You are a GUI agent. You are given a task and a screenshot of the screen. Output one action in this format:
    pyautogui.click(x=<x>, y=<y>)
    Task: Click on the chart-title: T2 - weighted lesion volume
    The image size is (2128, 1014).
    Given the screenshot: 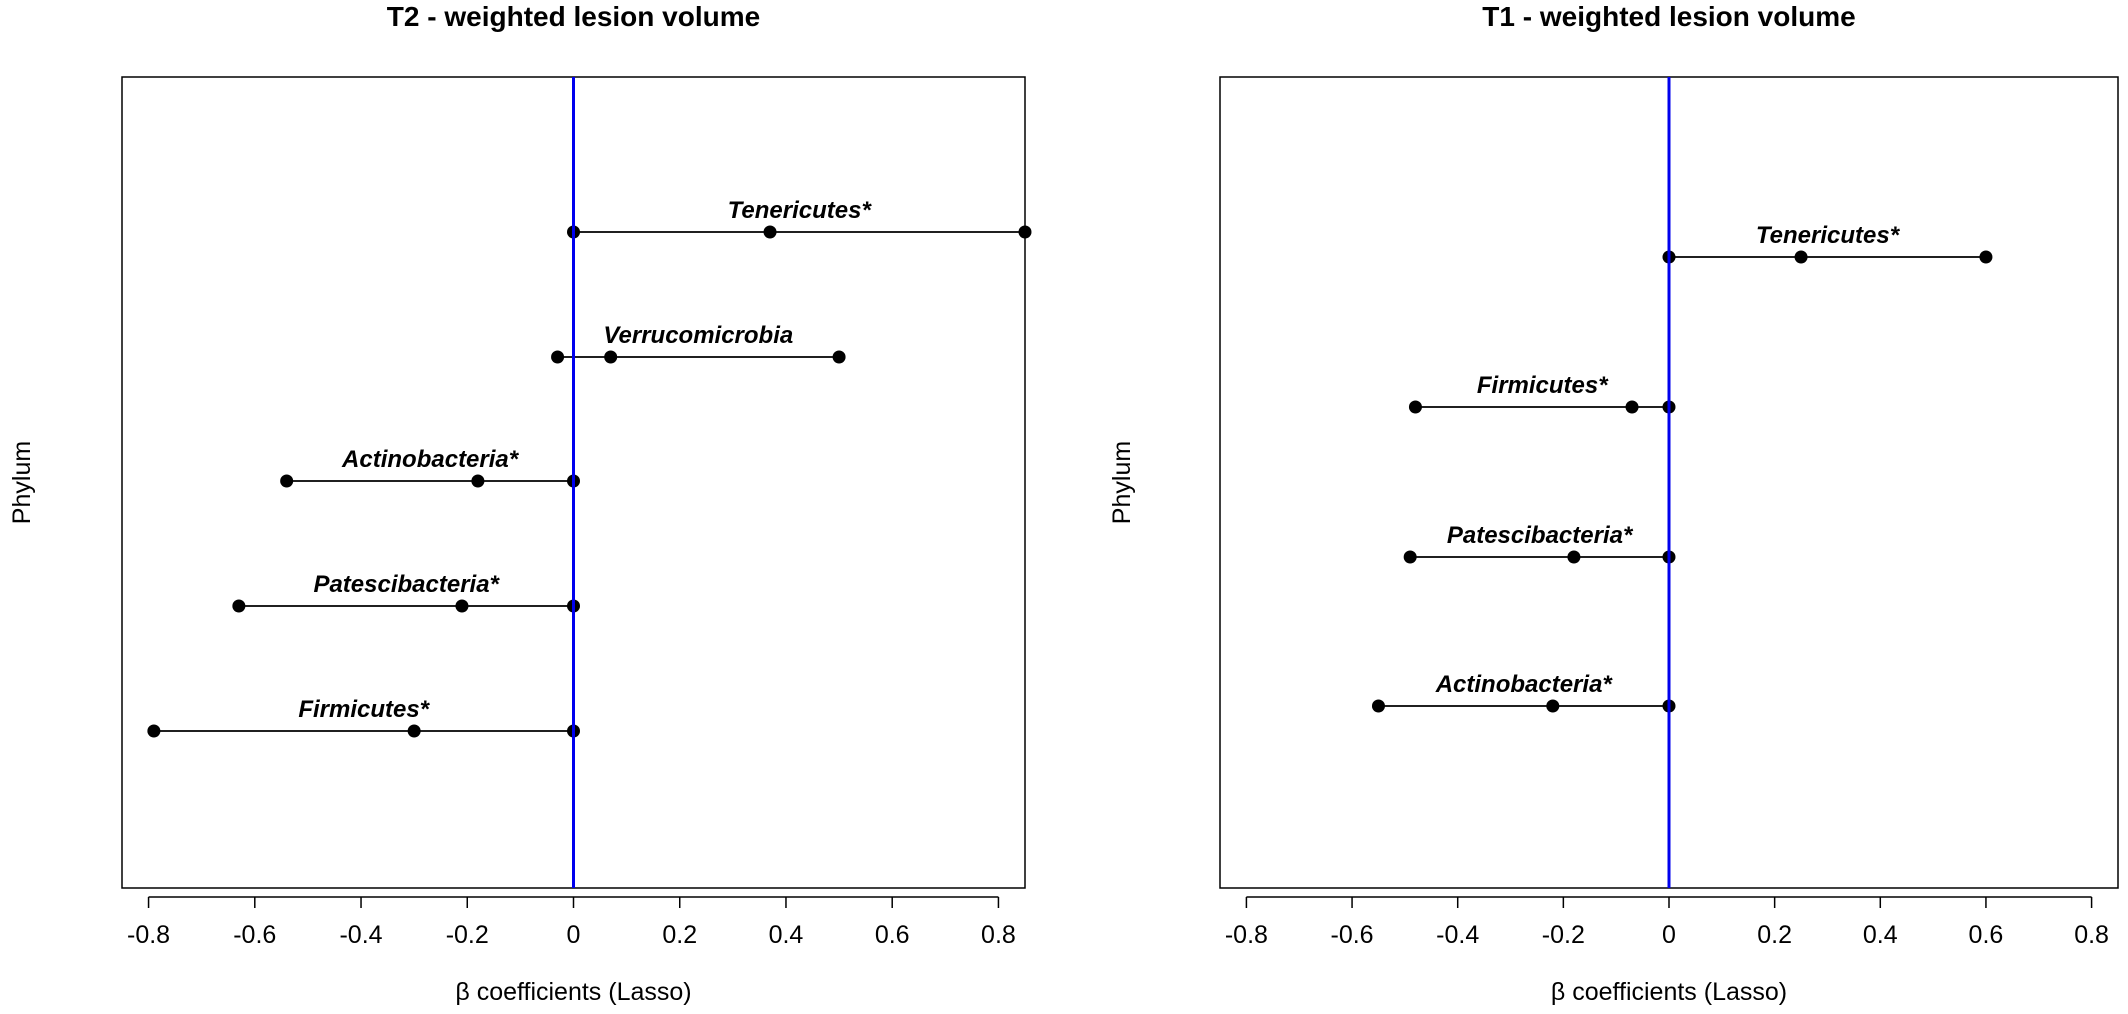 What is the action you would take?
    pyautogui.click(x=573, y=16)
    